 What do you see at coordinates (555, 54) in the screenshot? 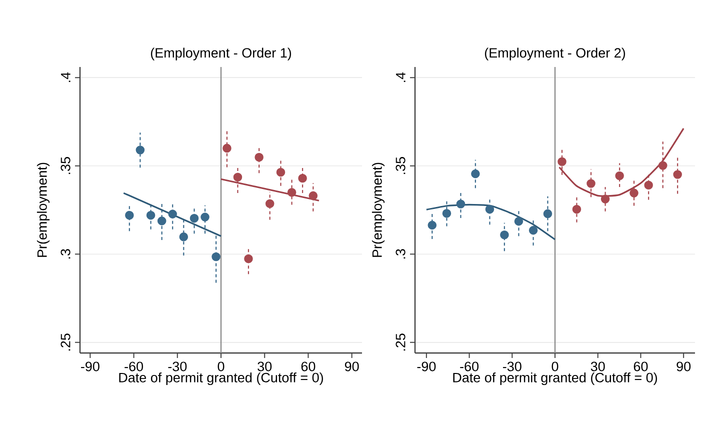
I see `chart-title: (Employment - Order 2)` at bounding box center [555, 54].